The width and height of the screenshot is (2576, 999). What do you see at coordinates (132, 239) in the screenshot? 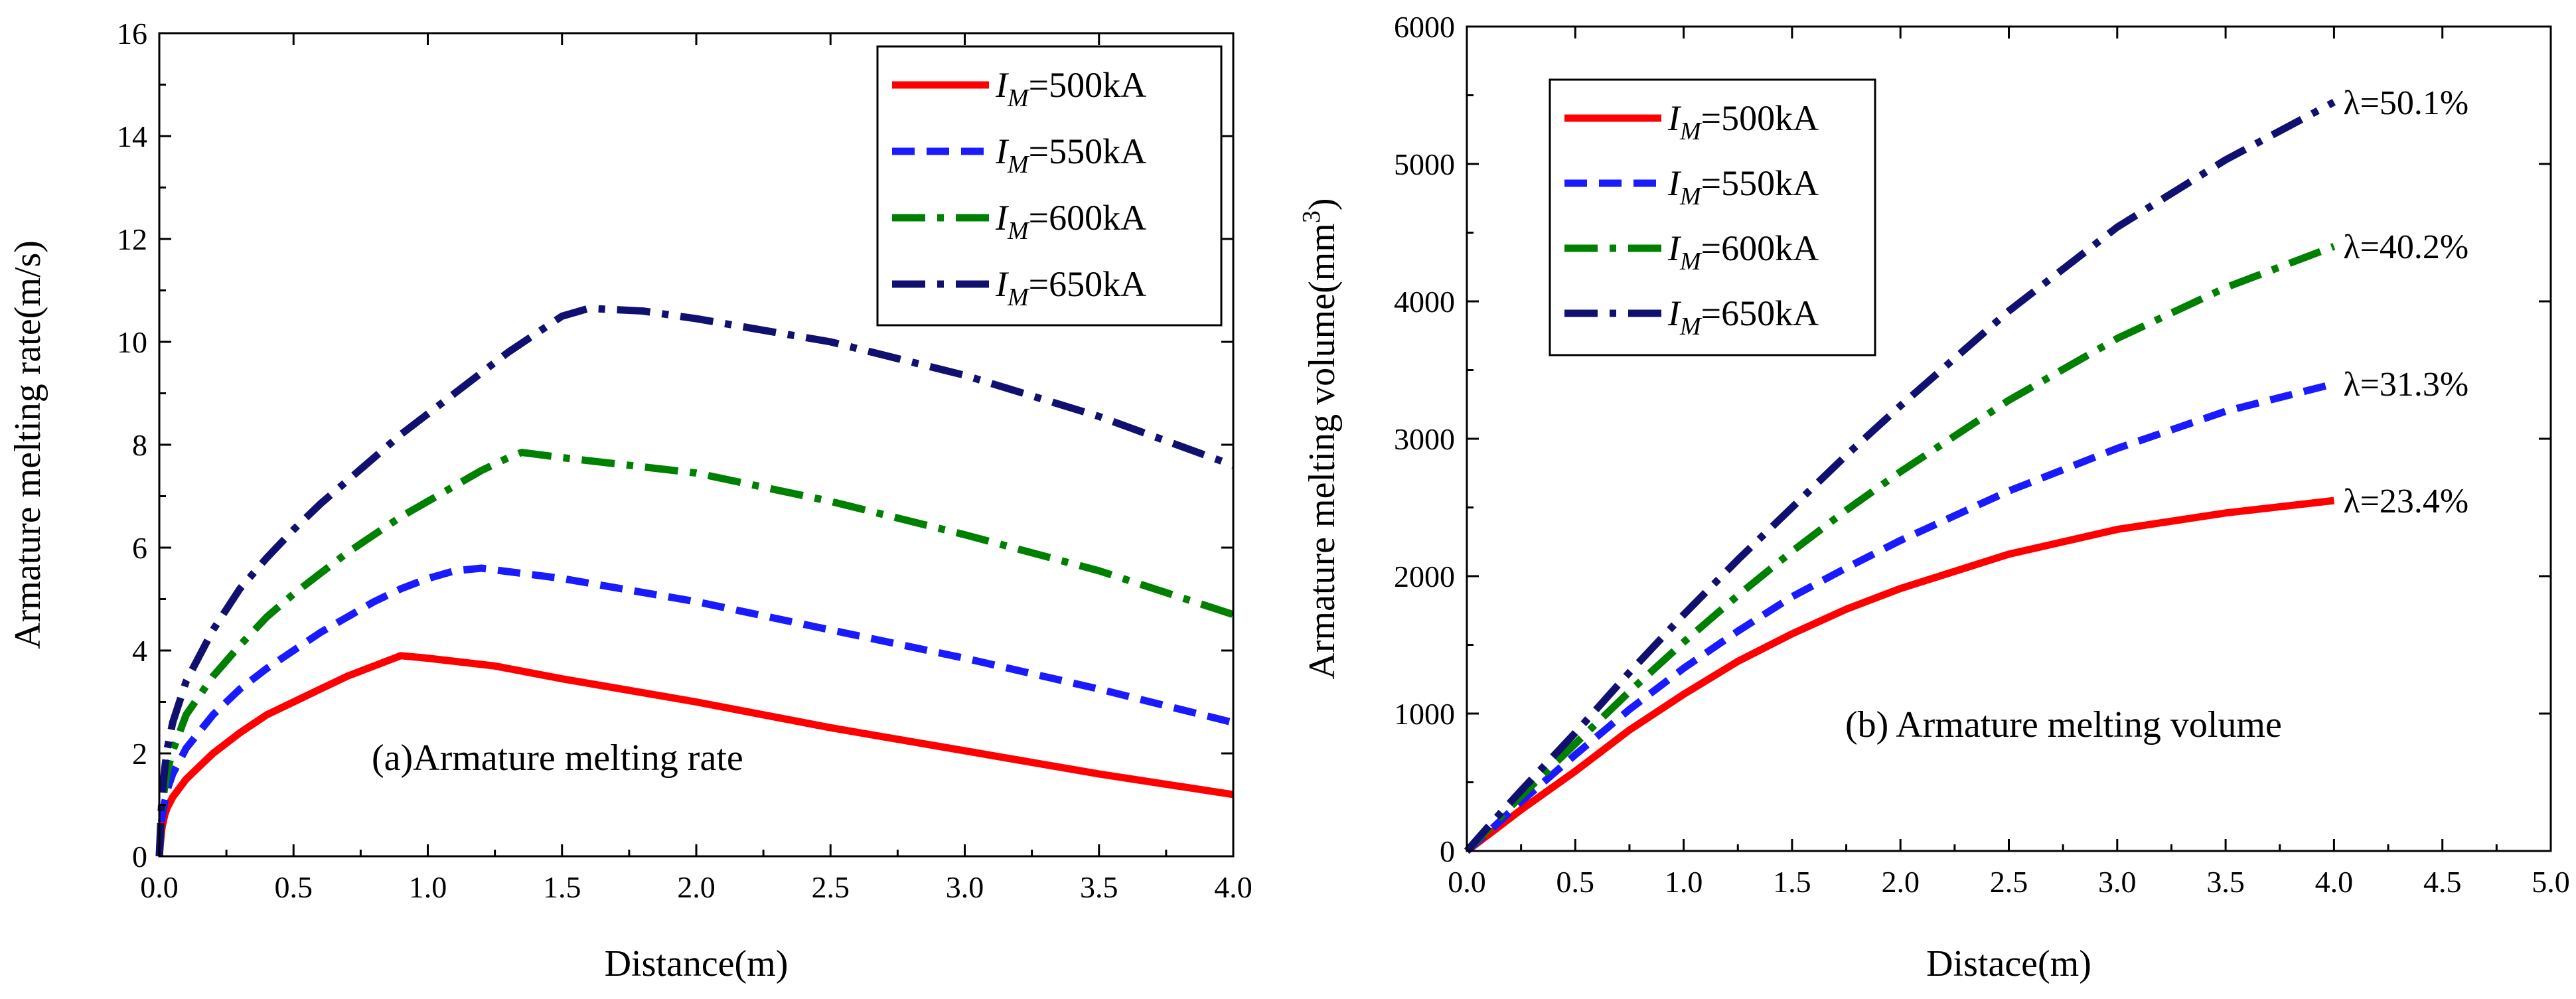
I see `y-tick-label: 12` at bounding box center [132, 239].